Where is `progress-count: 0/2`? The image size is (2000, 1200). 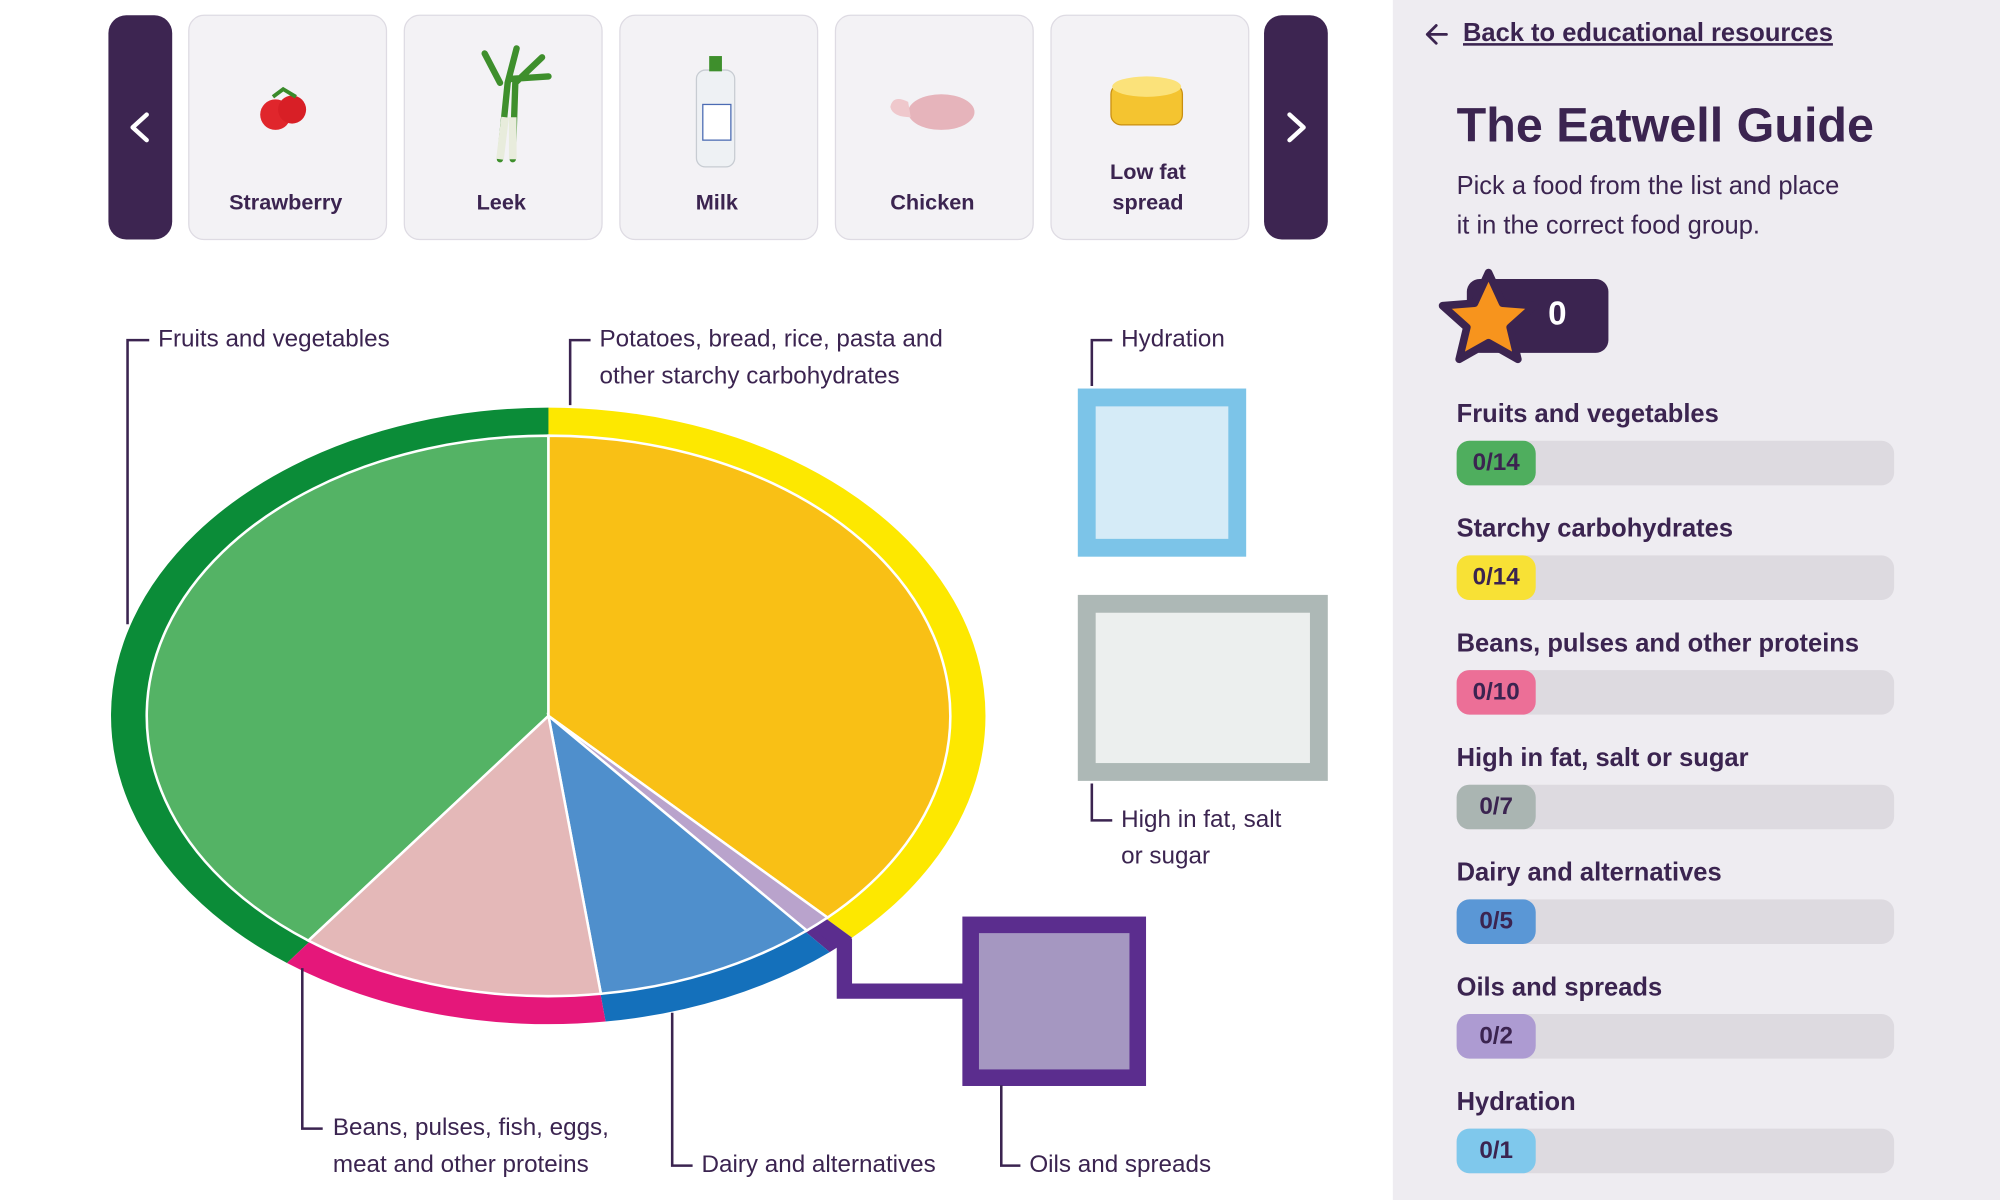 progress-count: 0/2 is located at coordinates (1496, 1035).